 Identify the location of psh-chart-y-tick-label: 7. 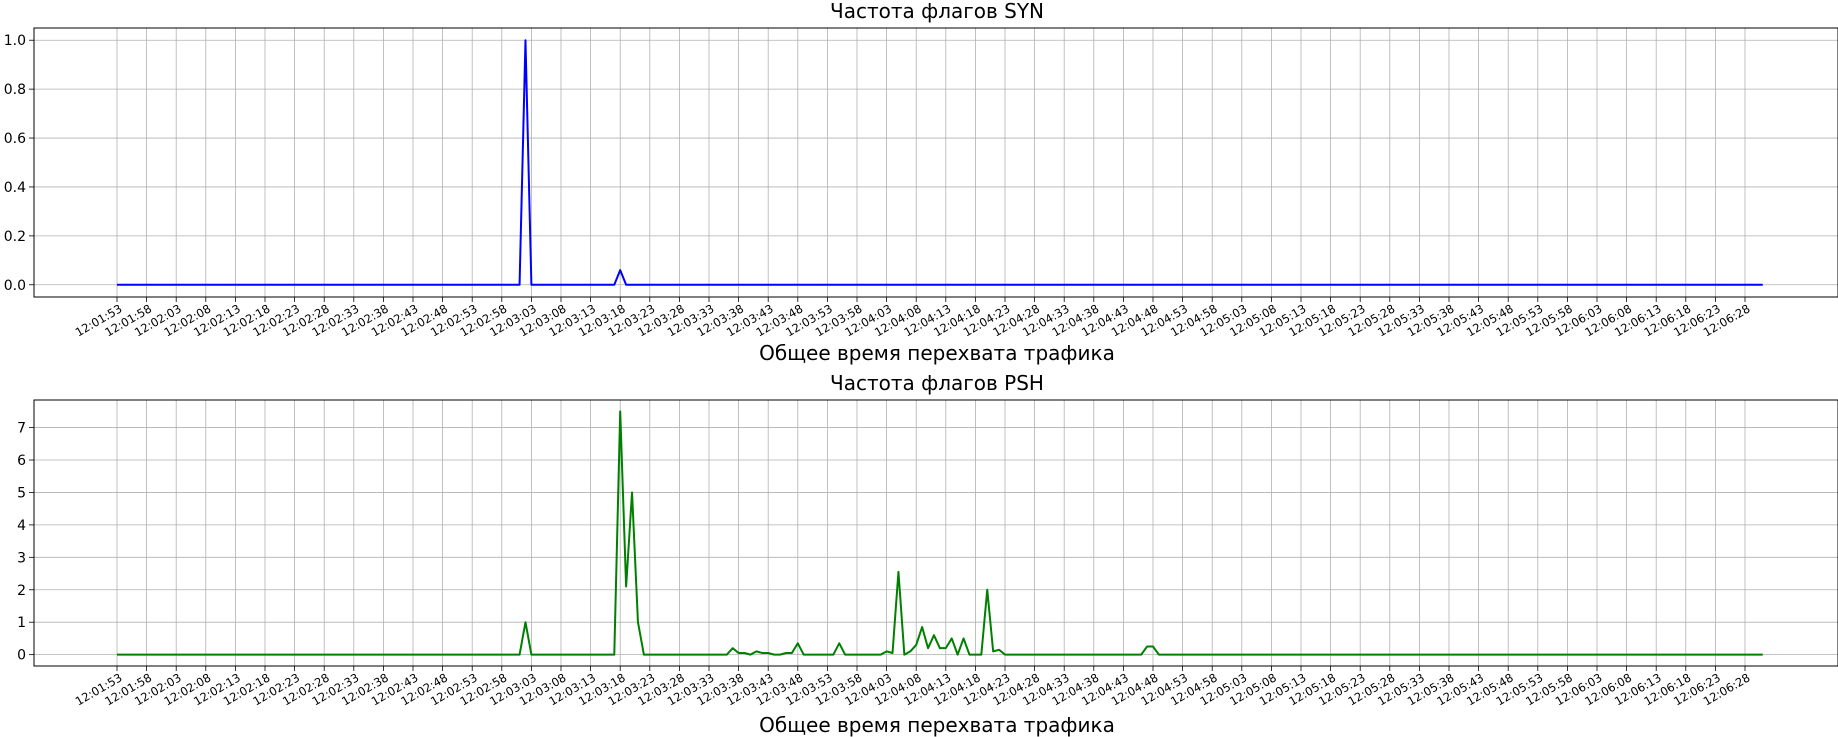
(21, 429).